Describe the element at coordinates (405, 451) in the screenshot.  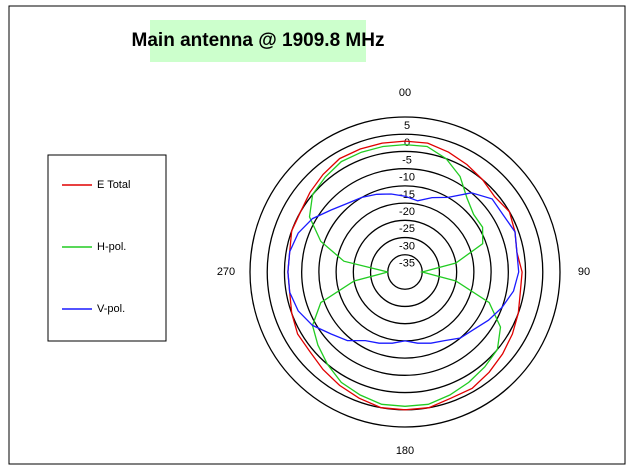
I see `theta-tick-label: 180` at that location.